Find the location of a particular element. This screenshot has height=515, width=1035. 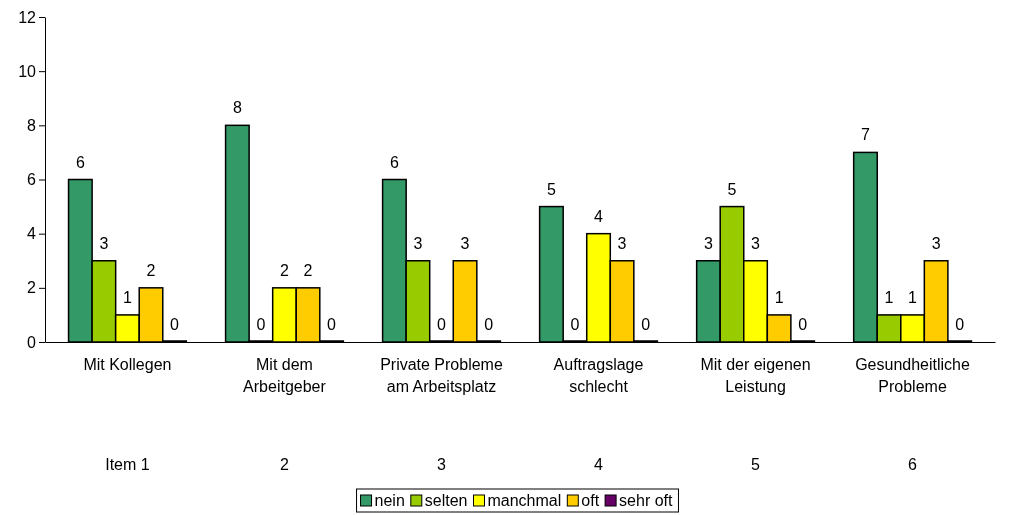

text: Item 1 is located at coordinates (127, 464).